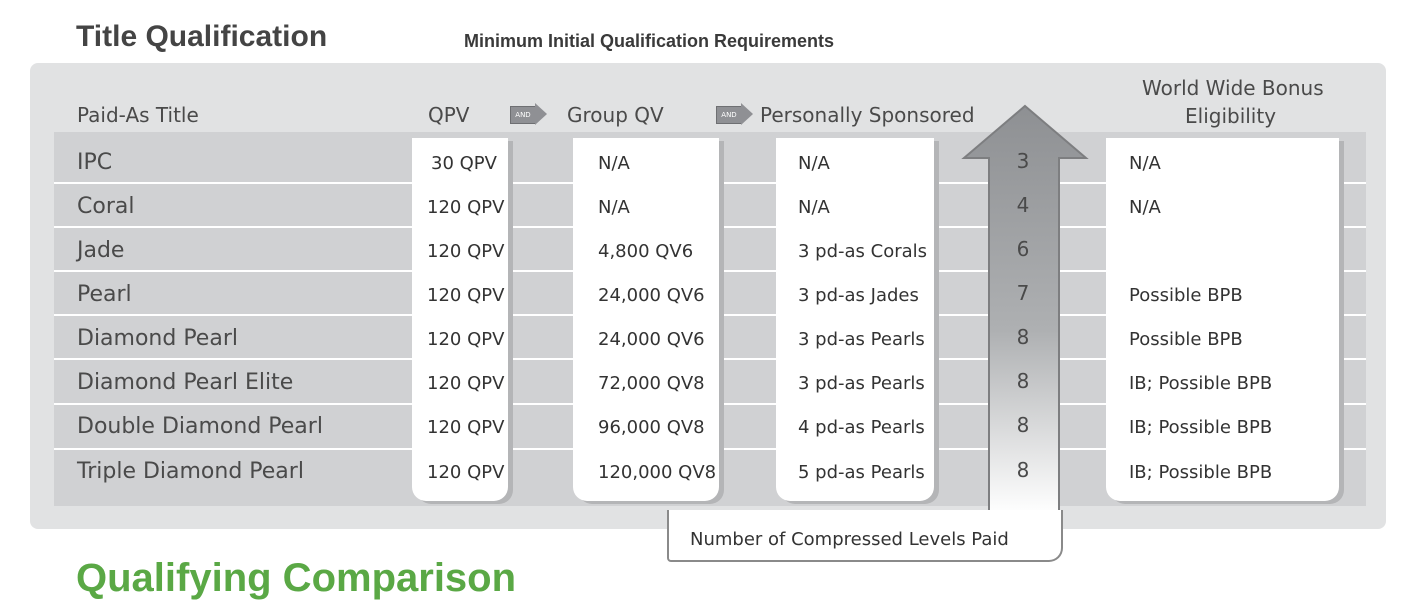 Image resolution: width=1425 pixels, height=601 pixels. I want to click on row-sponsored: 3 pd-as Jades, so click(858, 295).